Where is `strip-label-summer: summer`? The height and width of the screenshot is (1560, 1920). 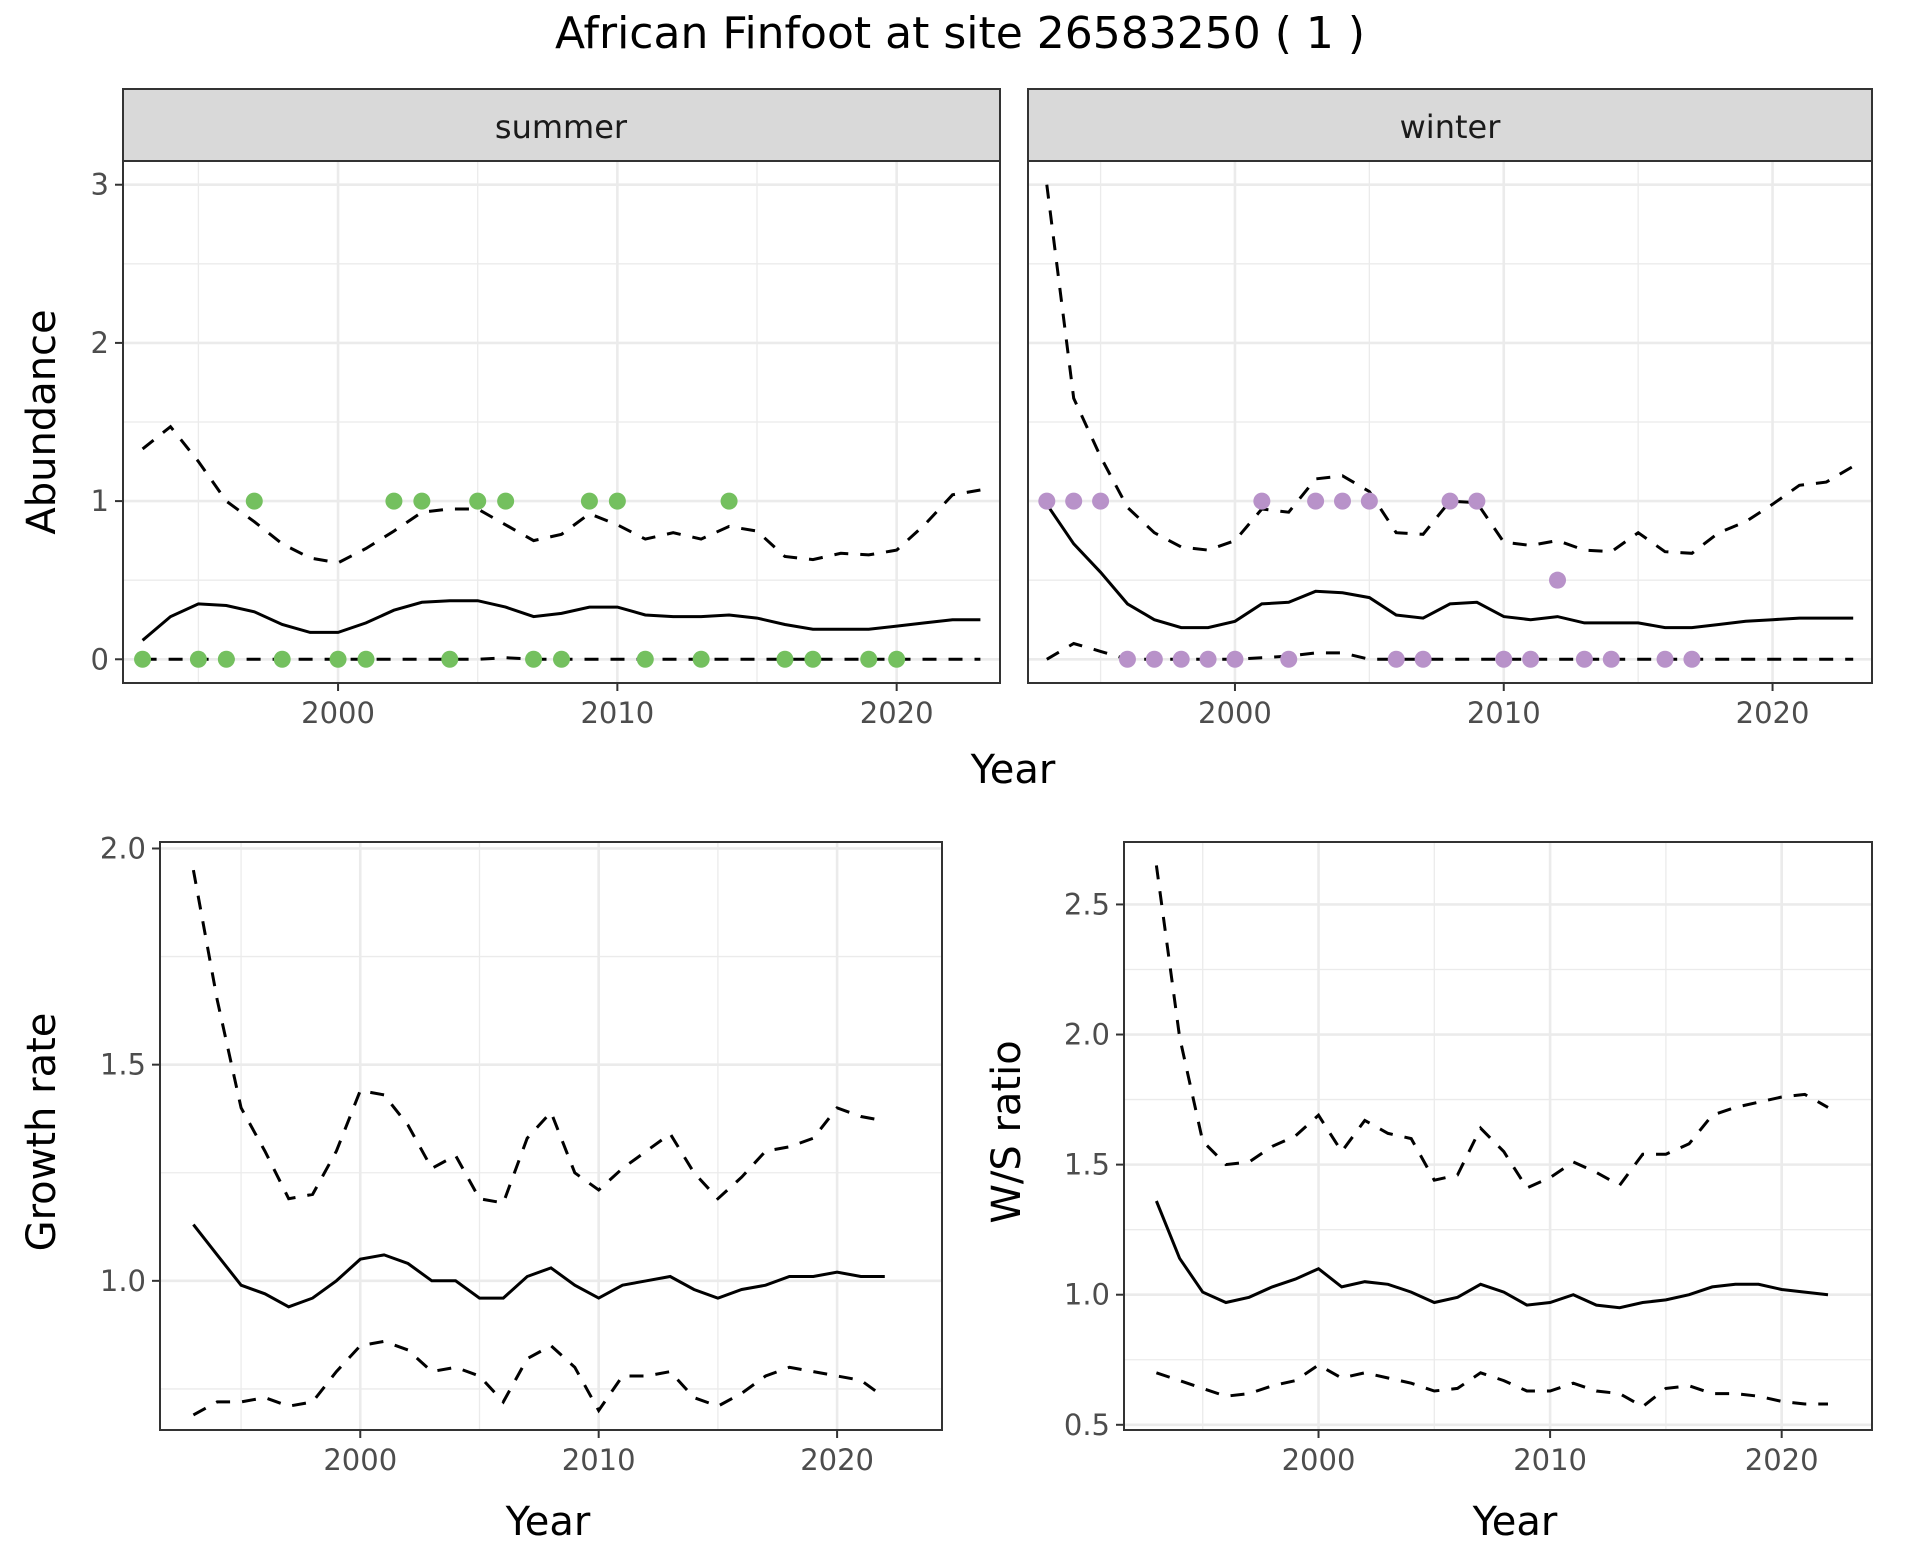
strip-label-summer: summer is located at coordinates (561, 127).